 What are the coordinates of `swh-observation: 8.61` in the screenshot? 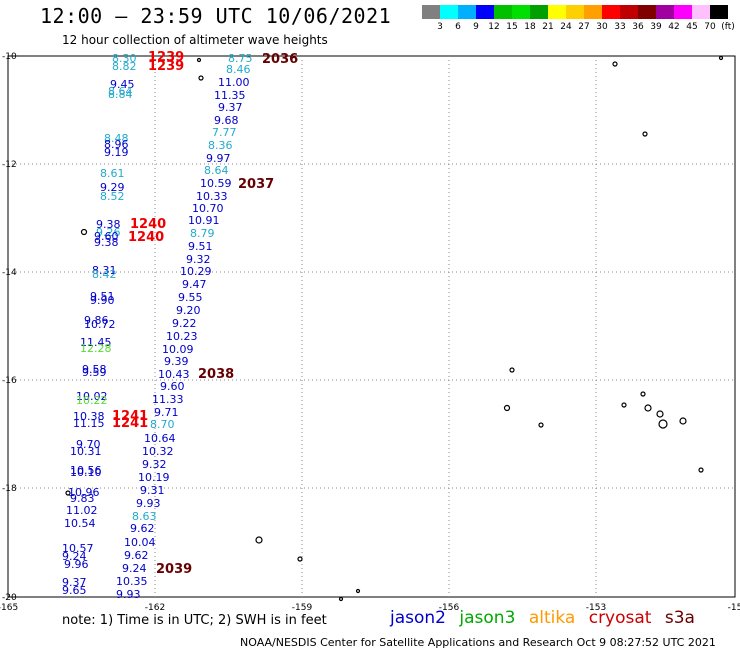 It's located at (112, 173).